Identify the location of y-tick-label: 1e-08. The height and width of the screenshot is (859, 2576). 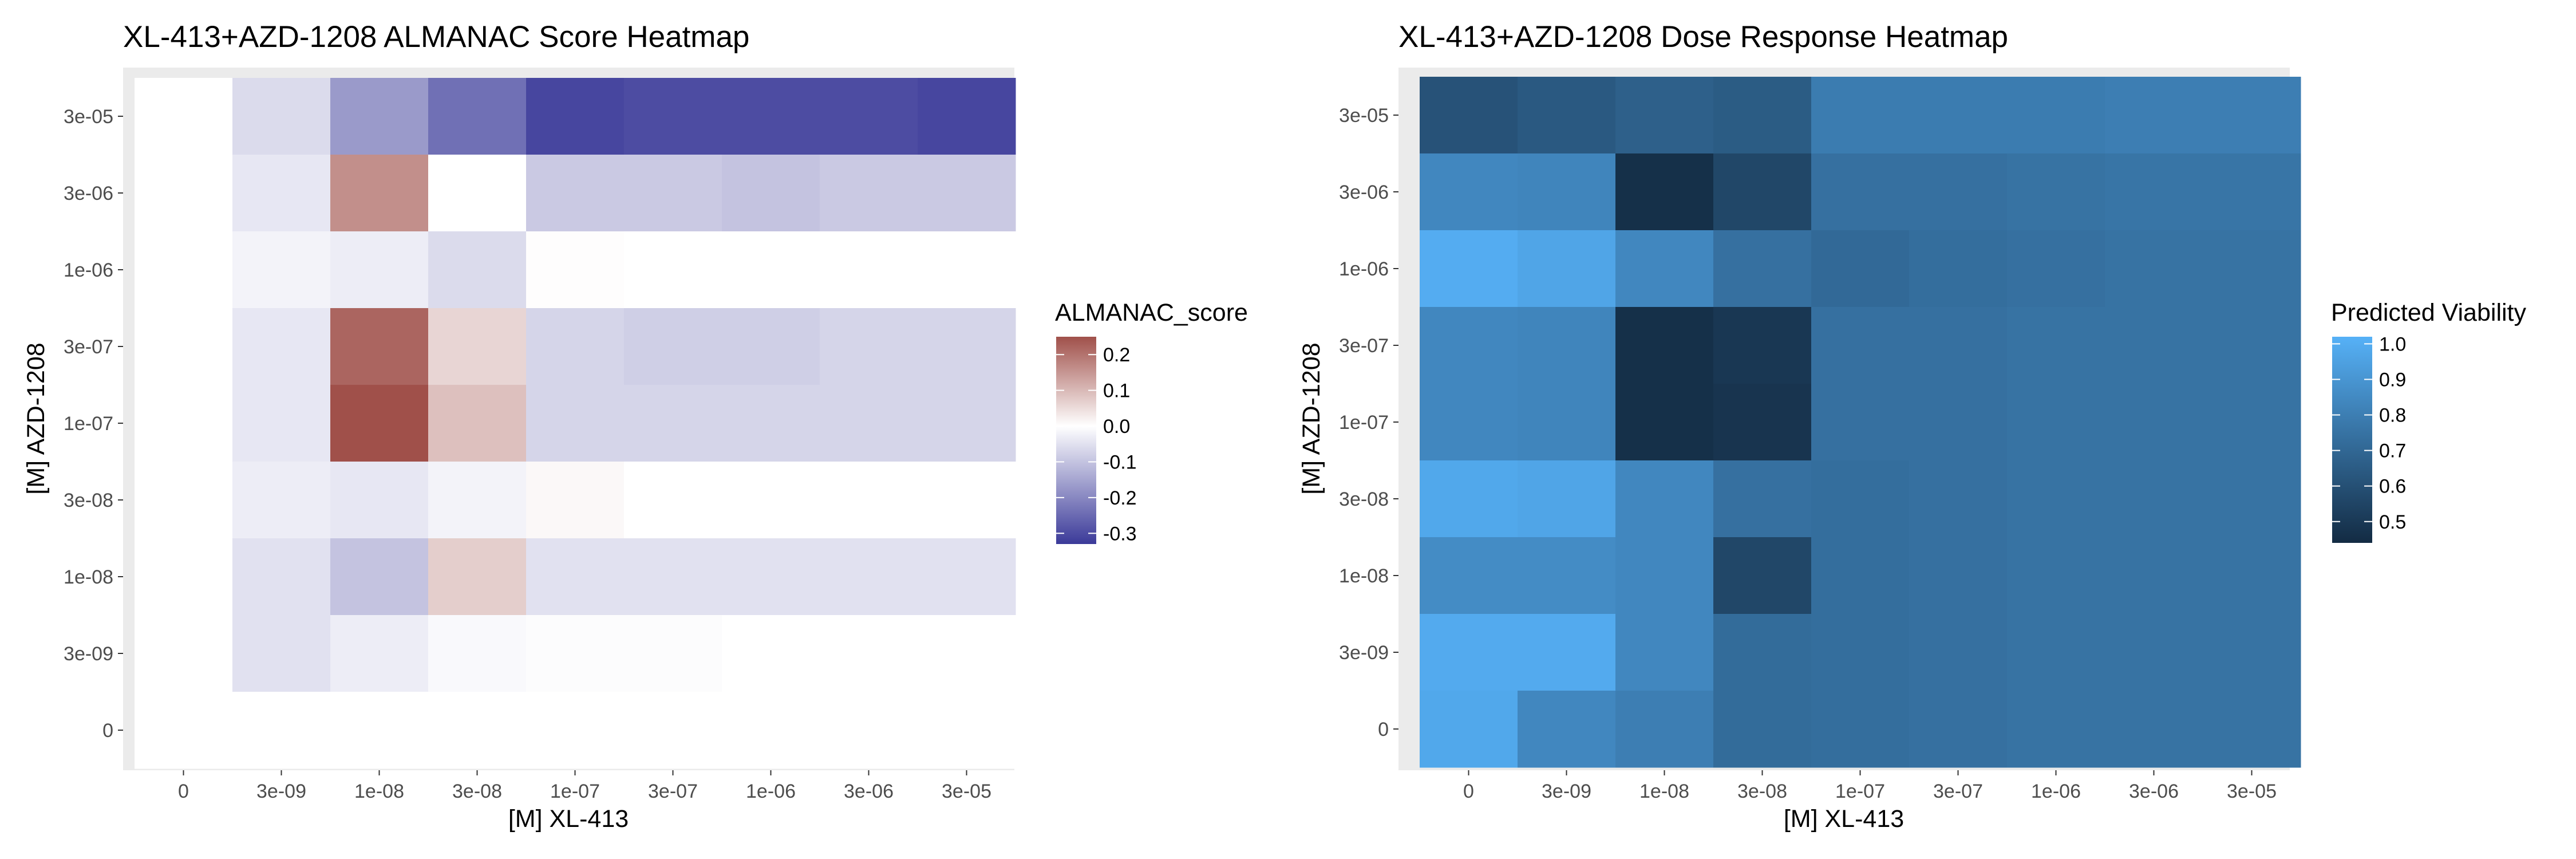
(88, 577).